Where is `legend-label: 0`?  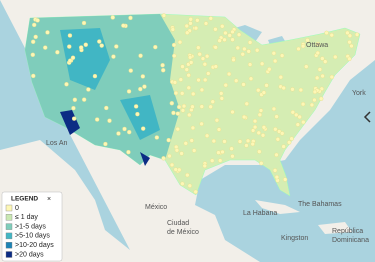 legend-label: 0 is located at coordinates (17, 208).